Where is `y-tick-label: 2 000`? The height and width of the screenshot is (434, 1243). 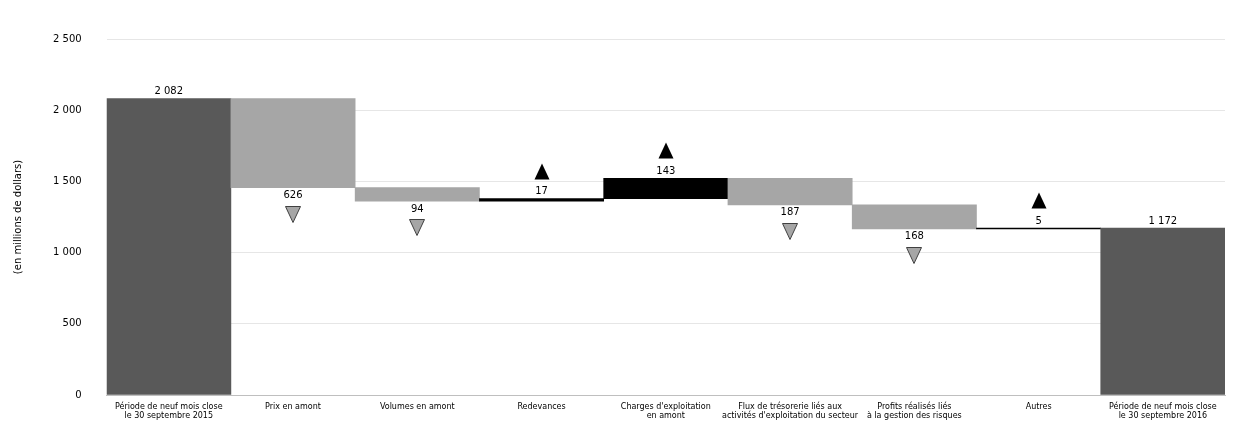 y-tick-label: 2 000 is located at coordinates (67, 109).